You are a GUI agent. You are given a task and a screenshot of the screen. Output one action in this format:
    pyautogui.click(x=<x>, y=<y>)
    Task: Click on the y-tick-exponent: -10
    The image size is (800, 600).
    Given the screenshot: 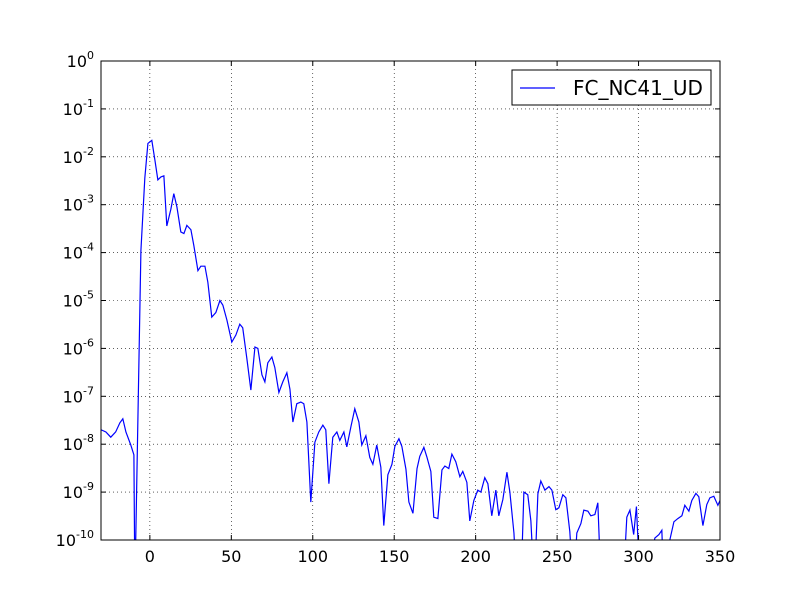 What is the action you would take?
    pyautogui.click(x=85, y=534)
    